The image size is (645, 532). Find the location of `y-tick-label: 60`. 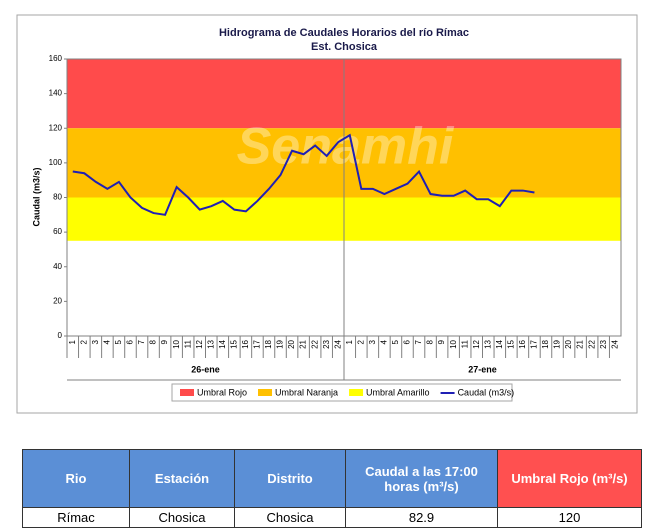

y-tick-label: 60 is located at coordinates (57, 231).